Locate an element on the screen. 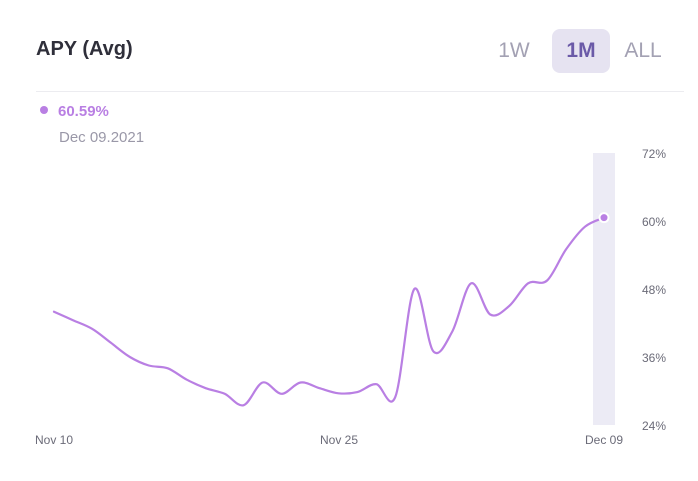  x-tick-label: Nov 25 is located at coordinates (339, 440).